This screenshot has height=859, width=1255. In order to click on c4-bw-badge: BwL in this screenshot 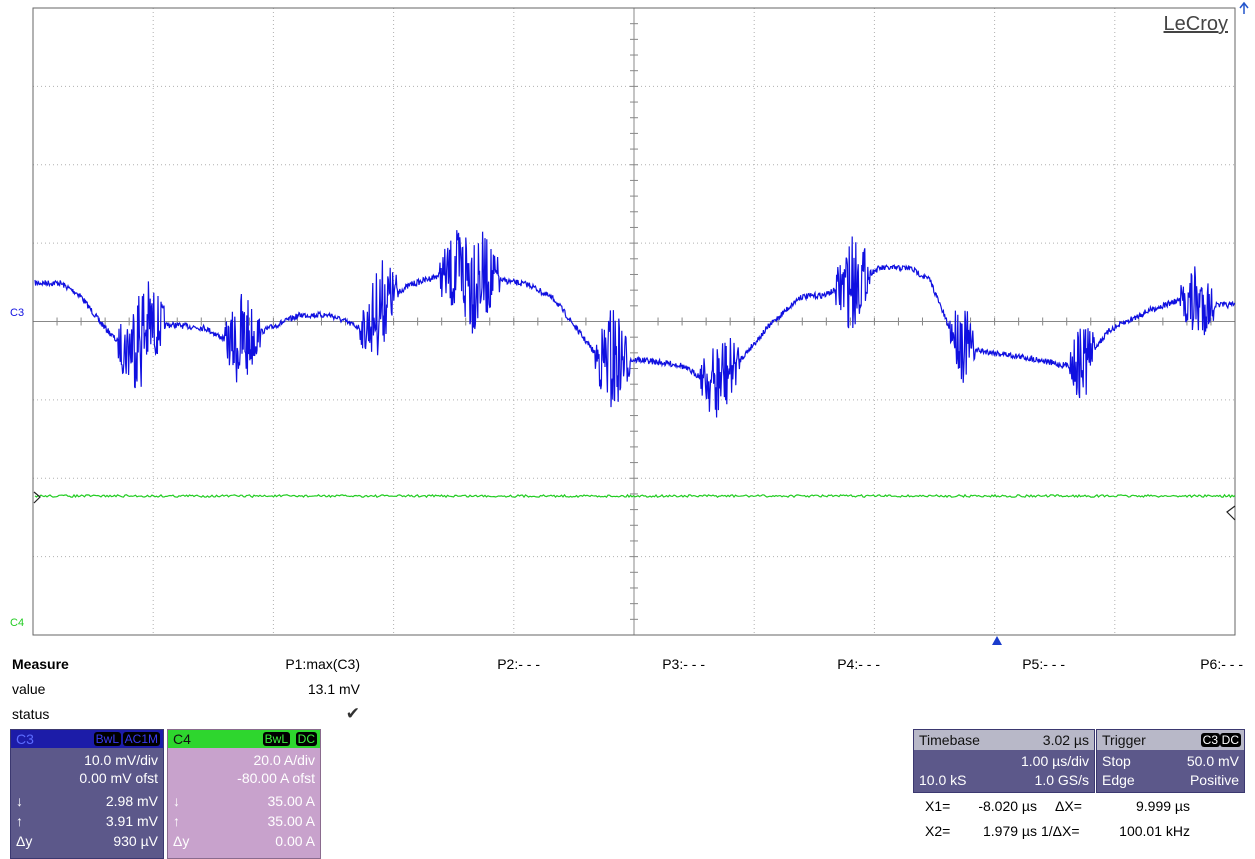, I will do `click(276, 739)`.